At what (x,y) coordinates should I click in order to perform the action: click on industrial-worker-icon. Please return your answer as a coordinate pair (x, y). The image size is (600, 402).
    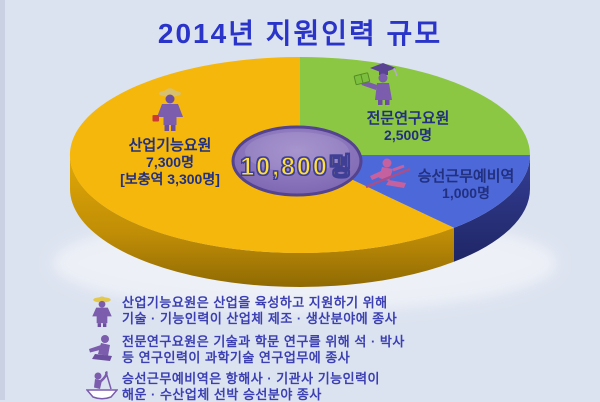
    Looking at the image, I should click on (102, 311).